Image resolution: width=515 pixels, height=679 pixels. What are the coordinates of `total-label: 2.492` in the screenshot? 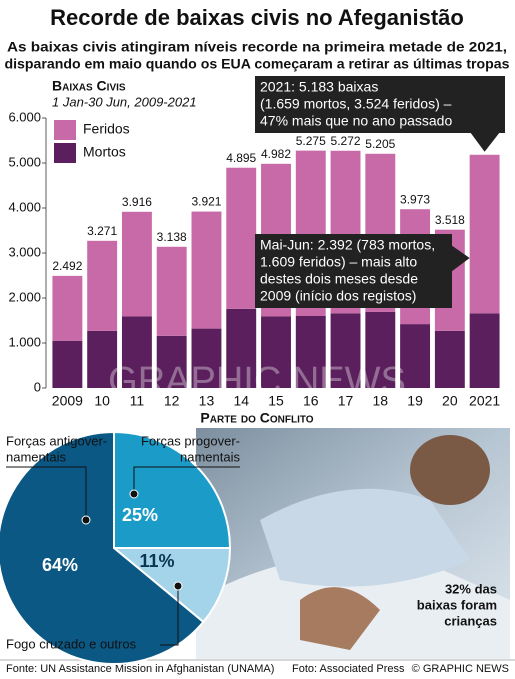 It's located at (67, 266).